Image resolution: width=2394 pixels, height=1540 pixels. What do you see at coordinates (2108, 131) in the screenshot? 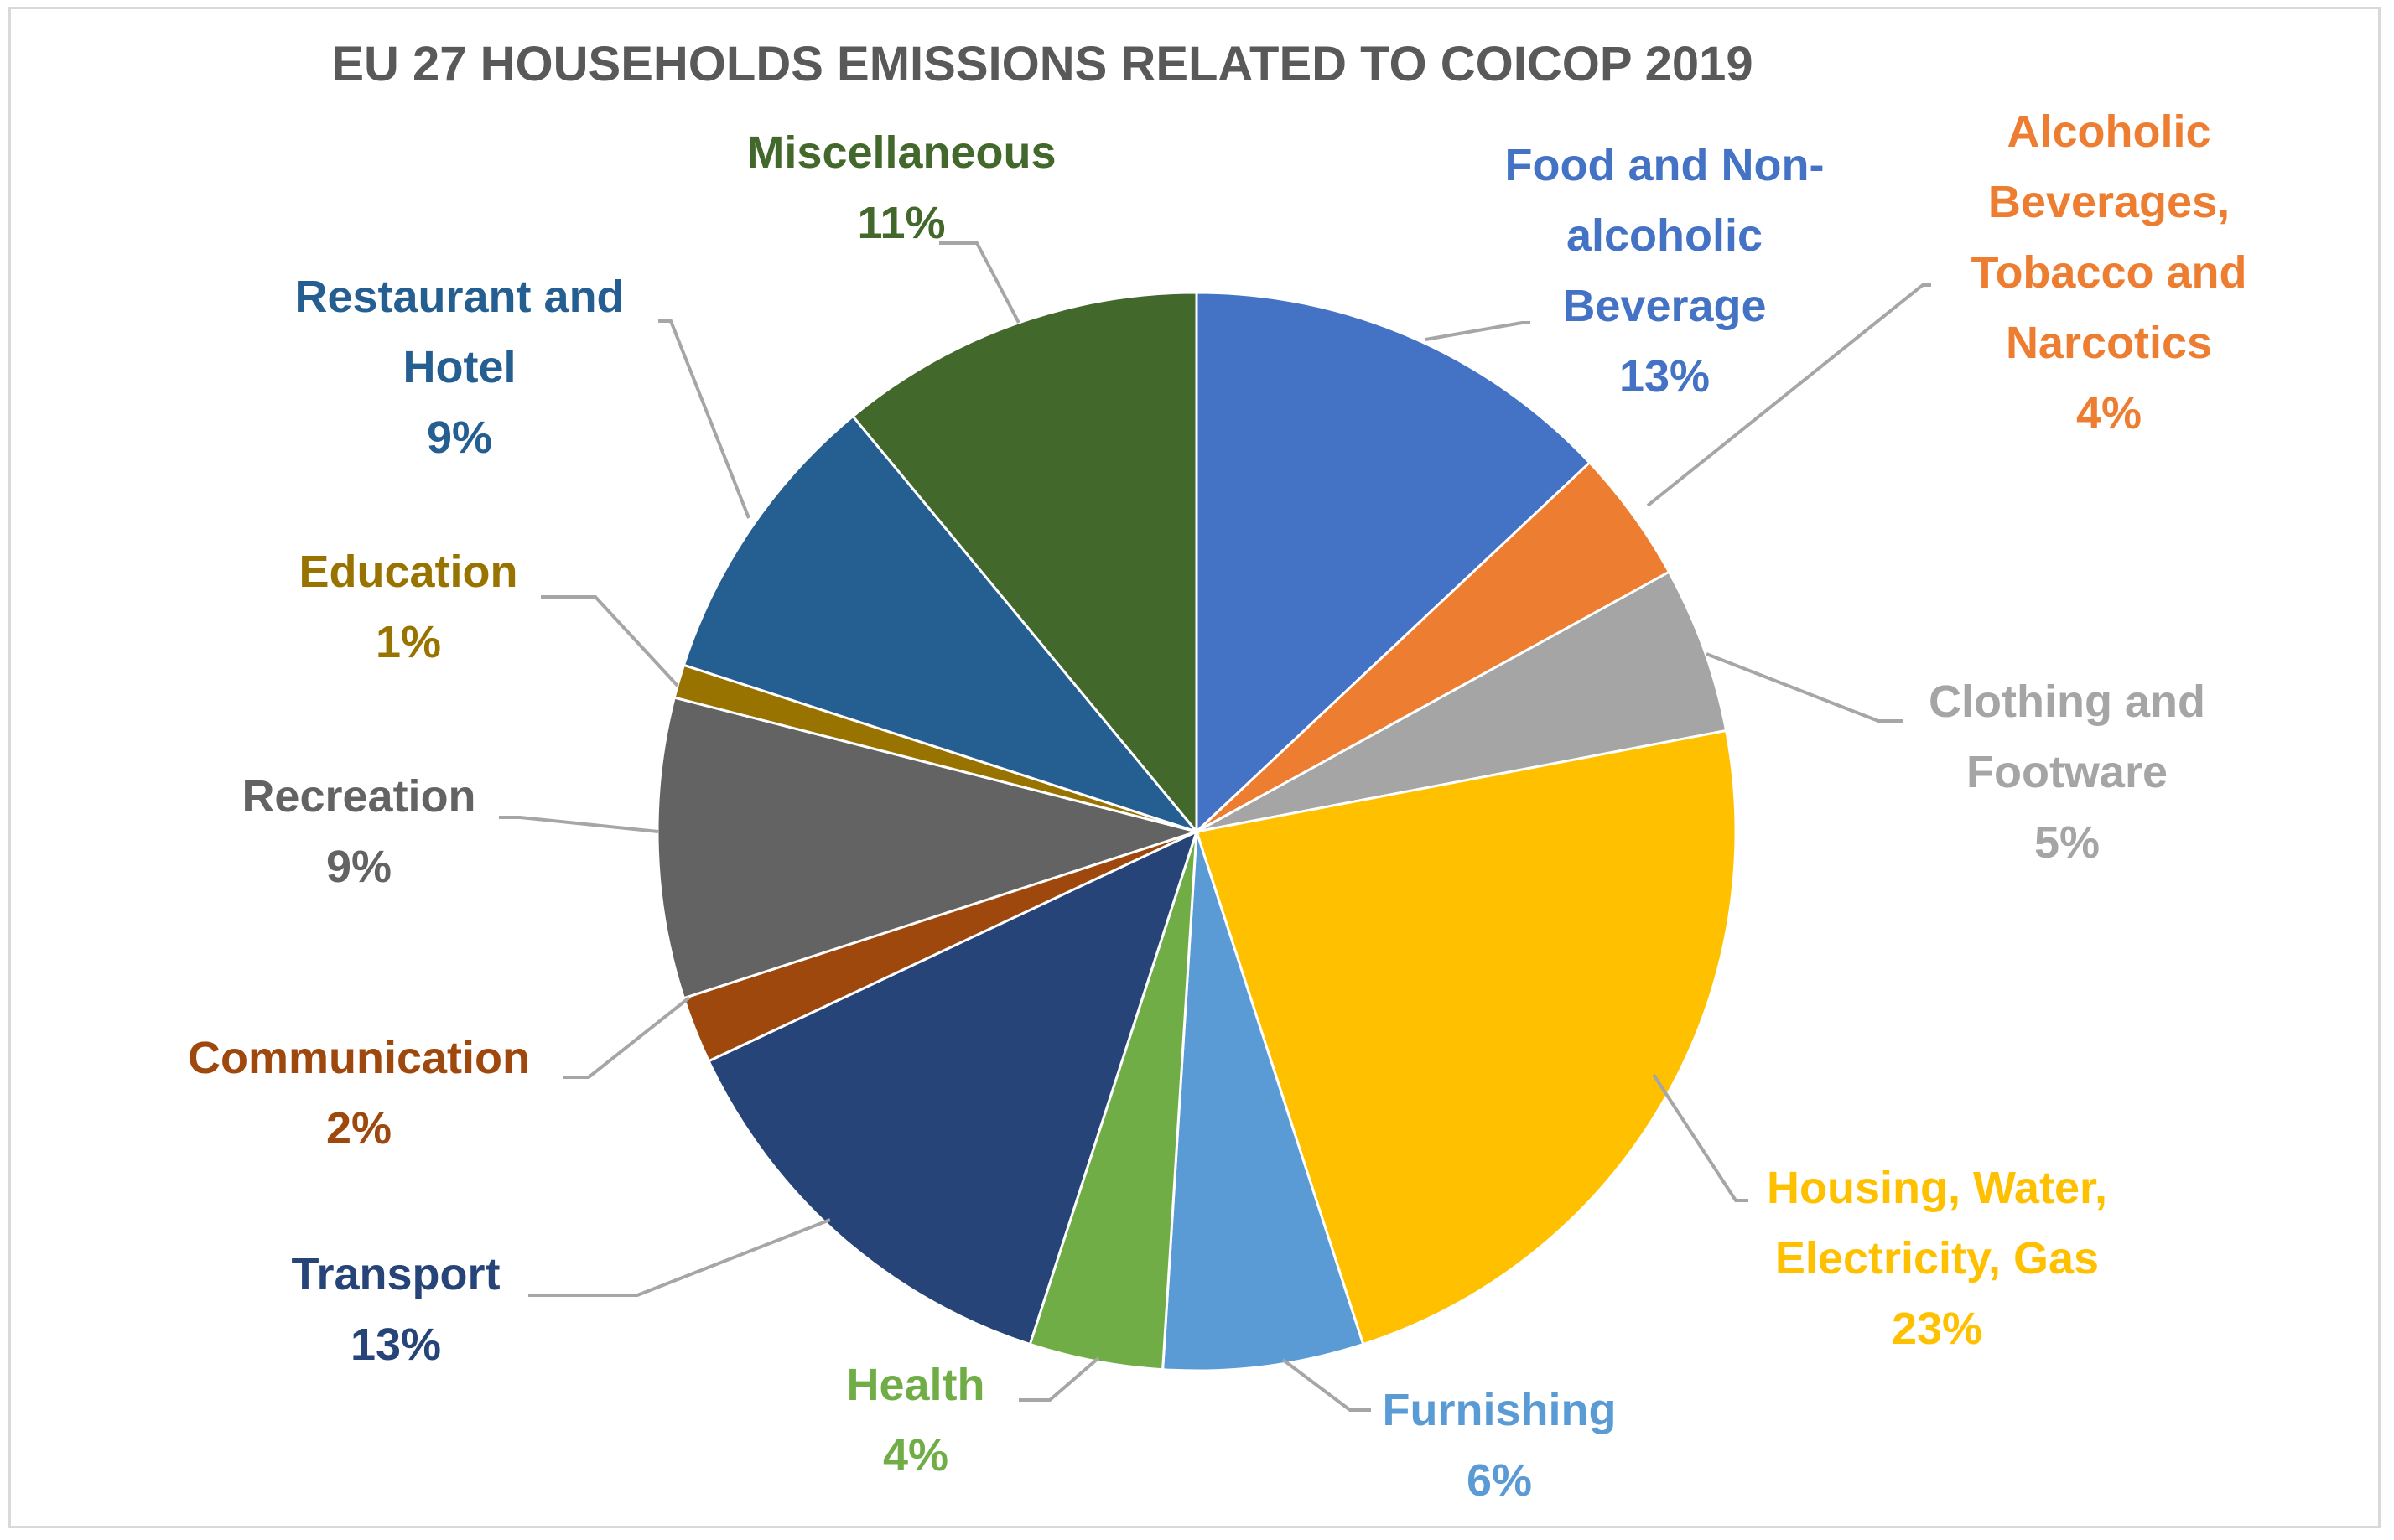
I see `data-label-line-alcohol: Alcoholic` at bounding box center [2108, 131].